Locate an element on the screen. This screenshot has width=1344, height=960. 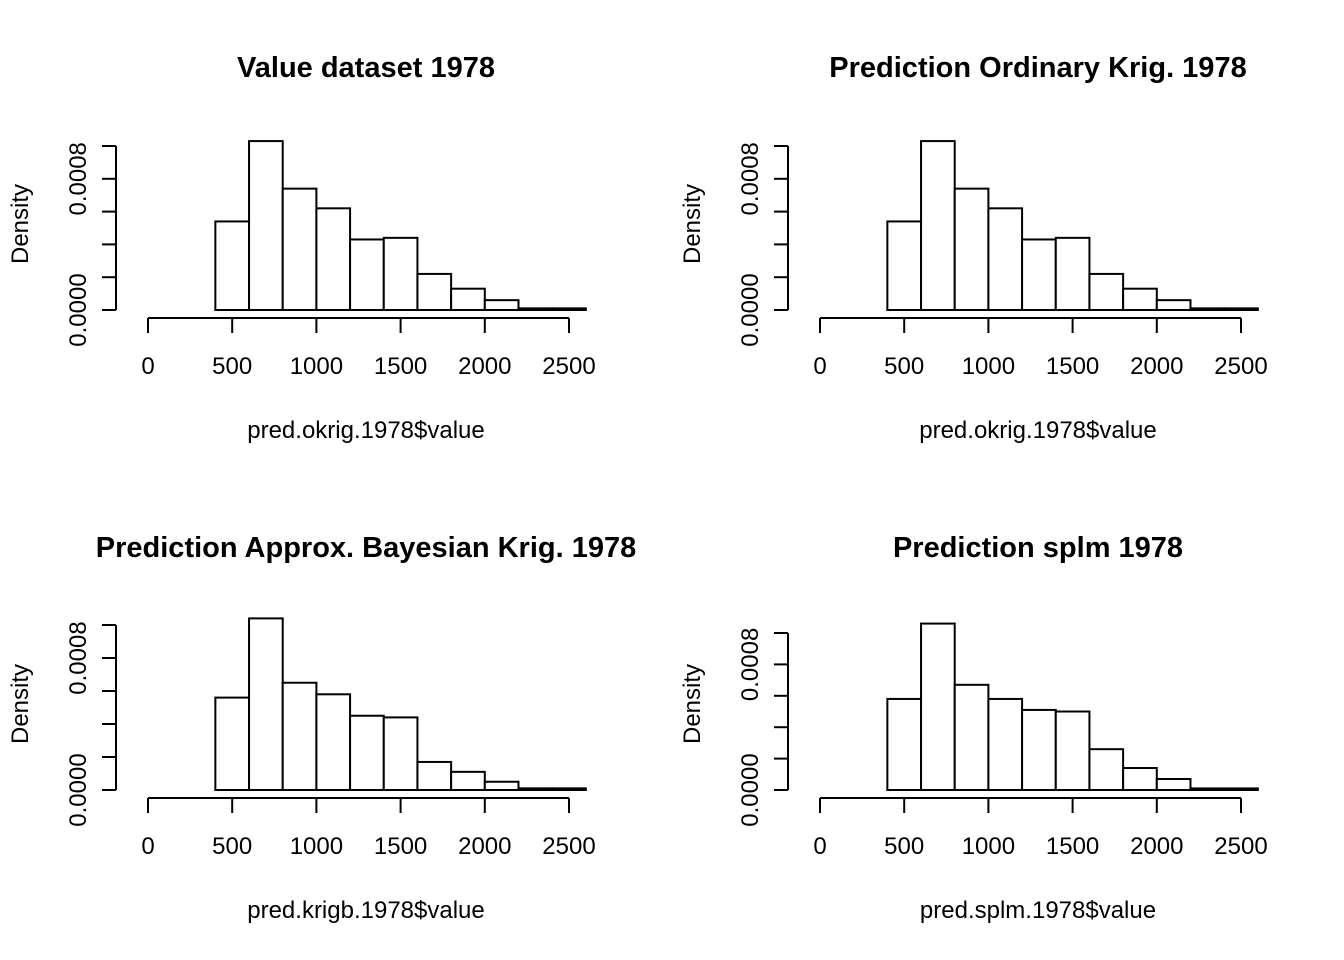
chart-title: Prediction splm 1978 is located at coordinates (1038, 548).